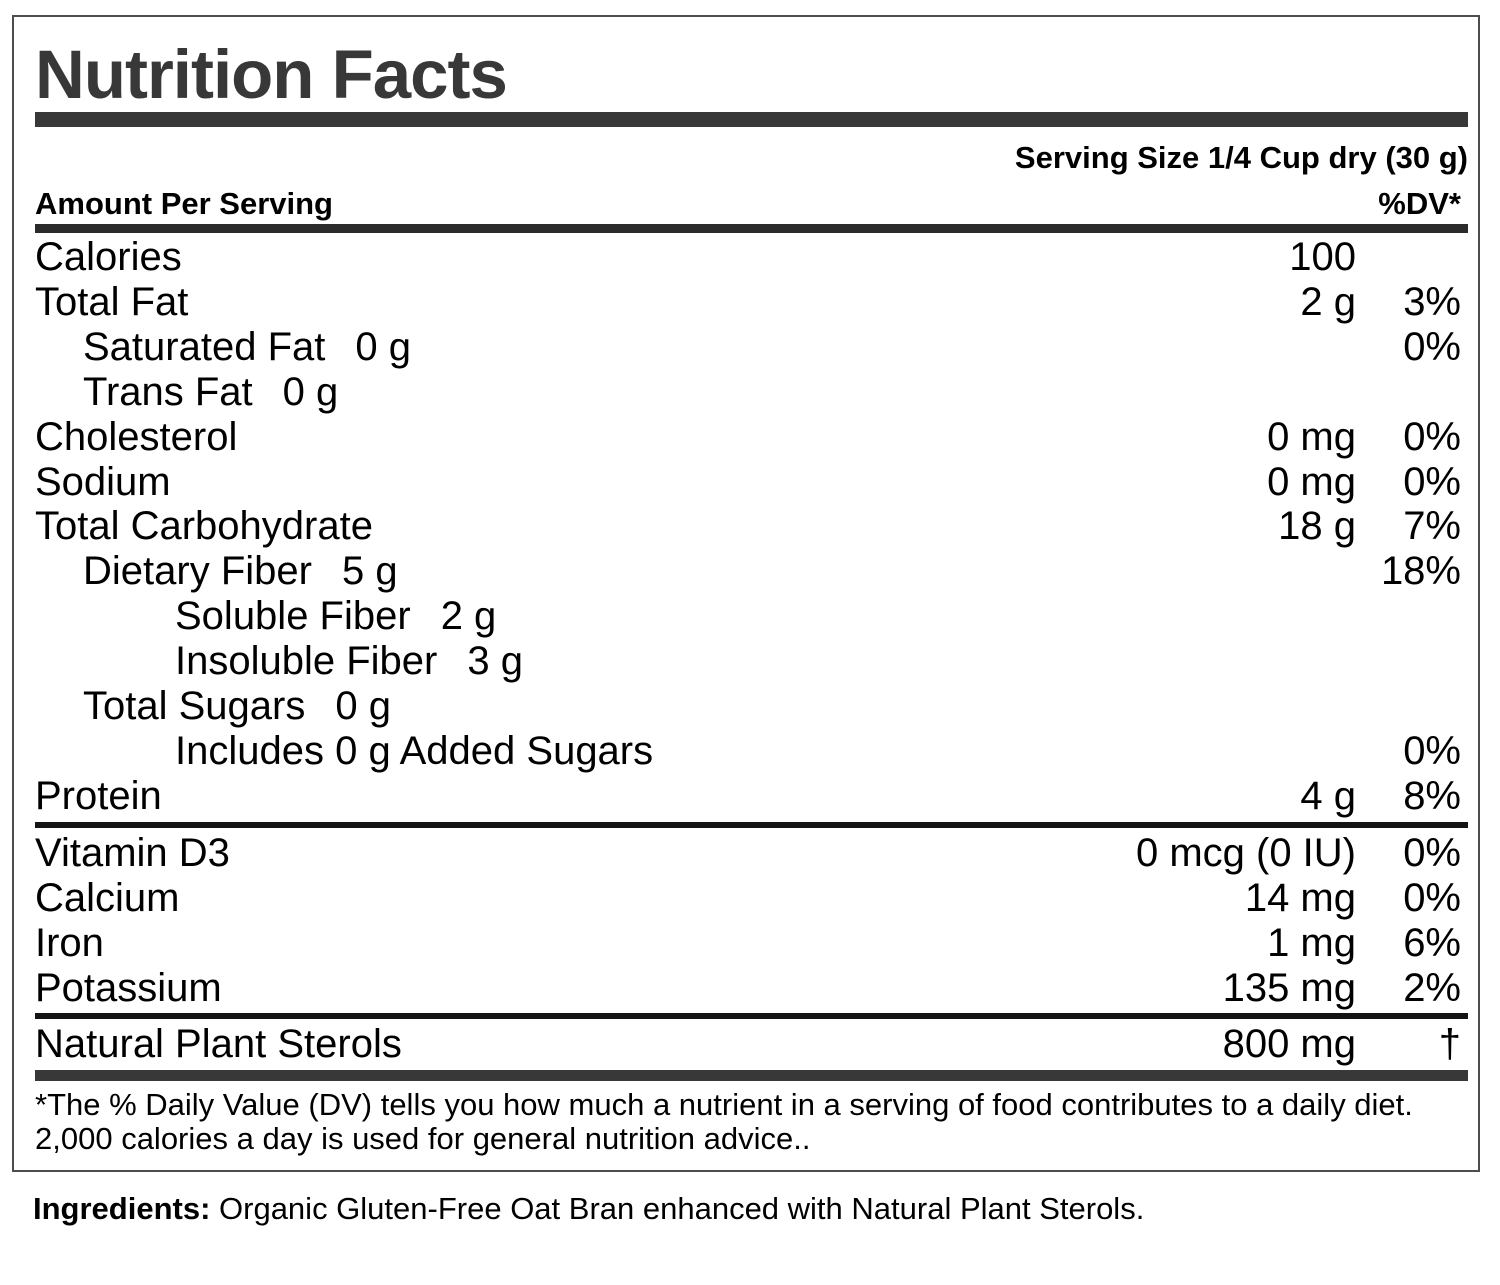 The width and height of the screenshot is (1500, 1285). What do you see at coordinates (197, 571) in the screenshot?
I see `nutrient-name: Dietary Fiber` at bounding box center [197, 571].